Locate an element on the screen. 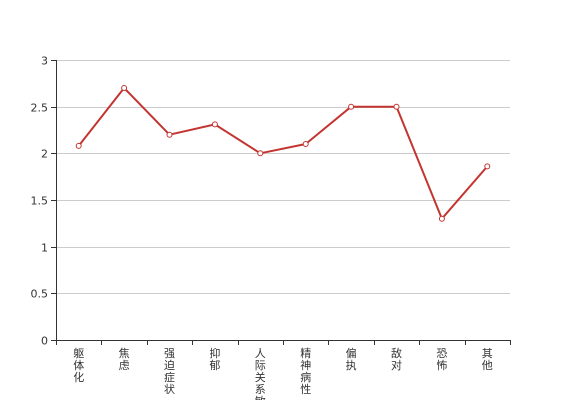 The width and height of the screenshot is (567, 400). x-tick-label: 敌对 is located at coordinates (396, 359).